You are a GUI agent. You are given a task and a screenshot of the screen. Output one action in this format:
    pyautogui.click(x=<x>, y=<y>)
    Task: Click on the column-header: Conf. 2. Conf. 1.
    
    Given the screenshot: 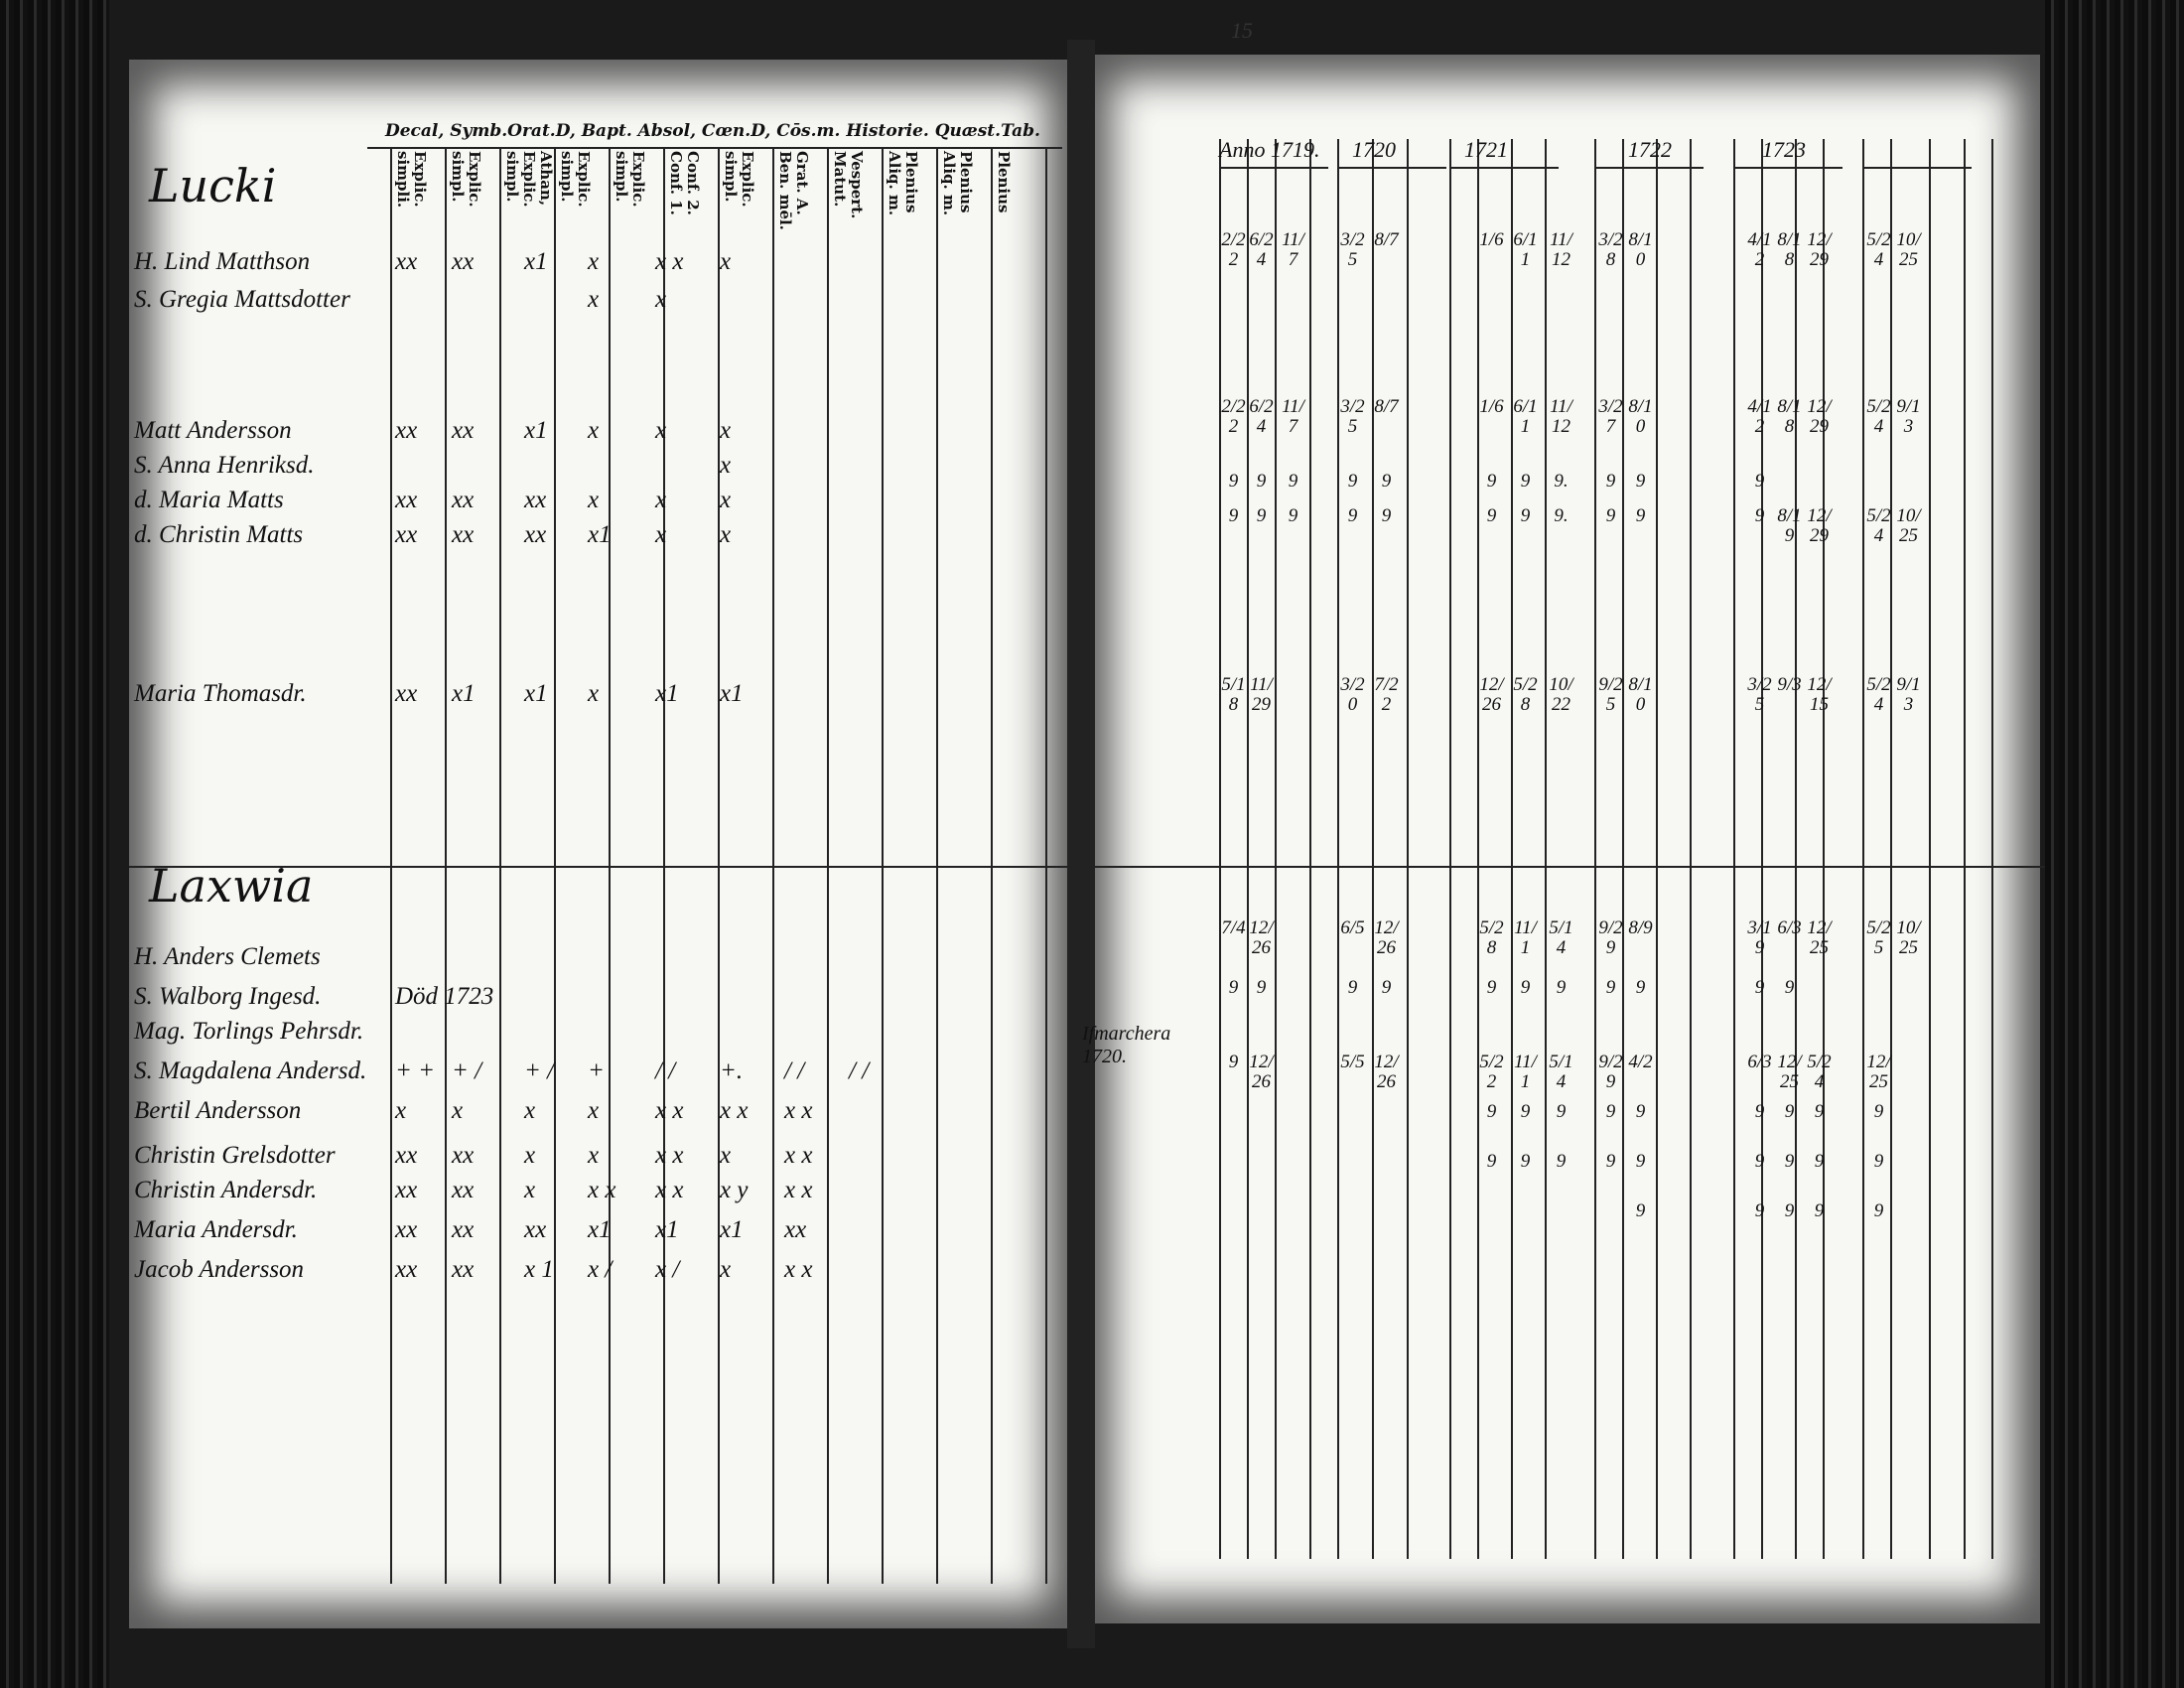 What is the action you would take?
    pyautogui.click(x=684, y=183)
    